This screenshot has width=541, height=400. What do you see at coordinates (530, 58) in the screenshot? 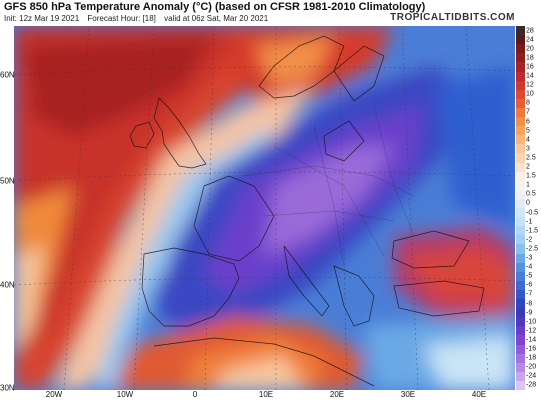
I see `colorbar-tick-label: 18` at bounding box center [530, 58].